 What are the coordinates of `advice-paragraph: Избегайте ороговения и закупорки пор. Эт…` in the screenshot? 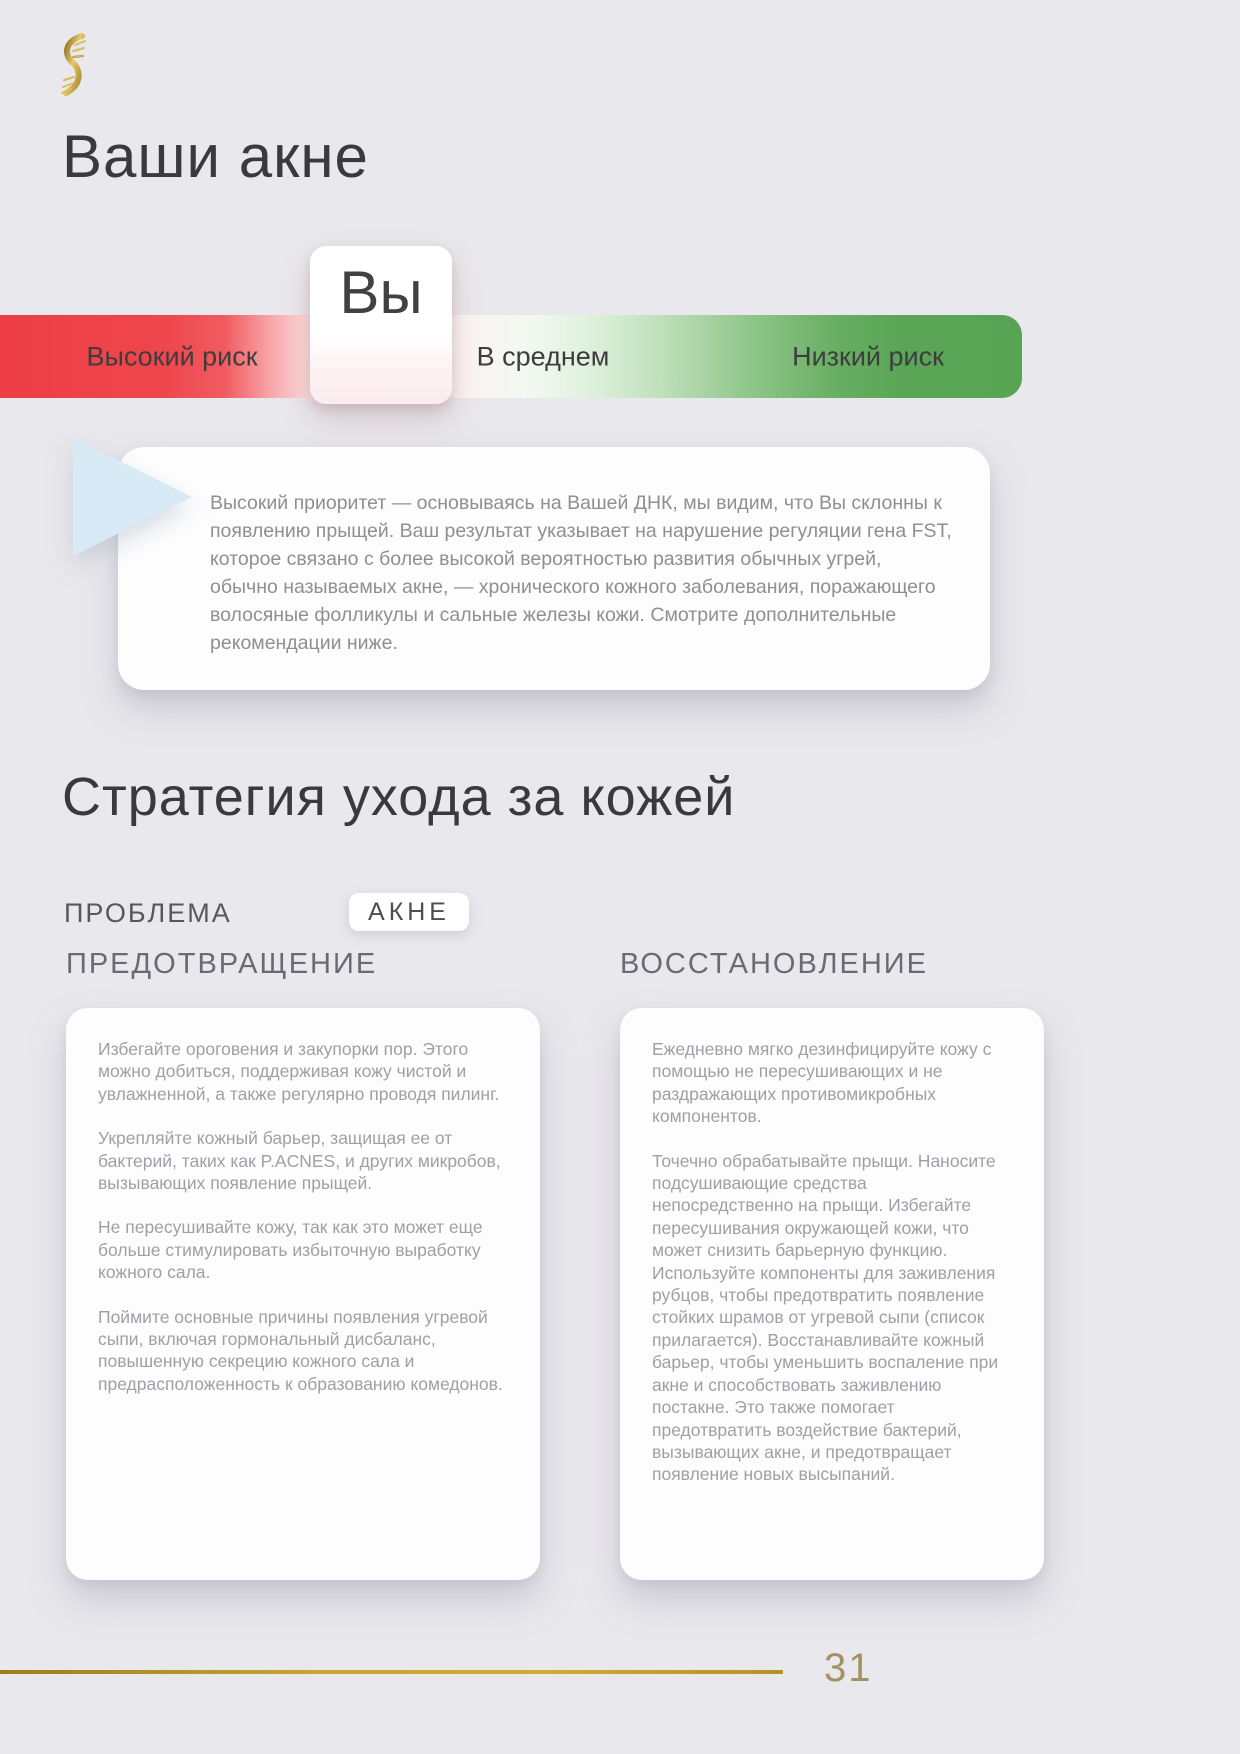 It's located at (299, 1071).